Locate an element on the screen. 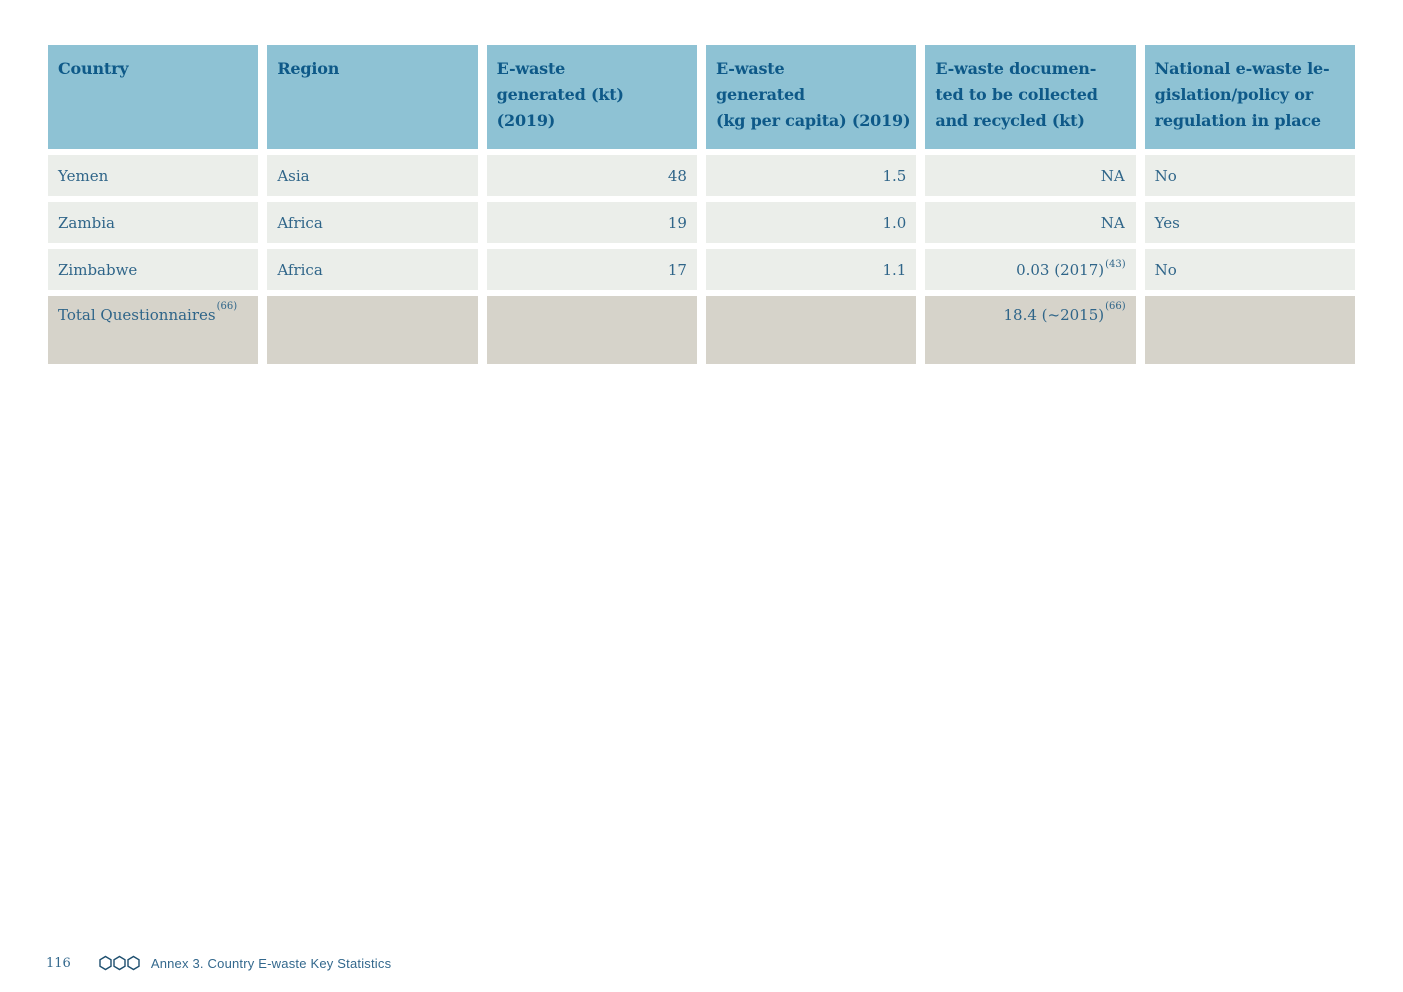 Image resolution: width=1403 pixels, height=992 pixels. cell-country: Zimbabwe is located at coordinates (153, 269).